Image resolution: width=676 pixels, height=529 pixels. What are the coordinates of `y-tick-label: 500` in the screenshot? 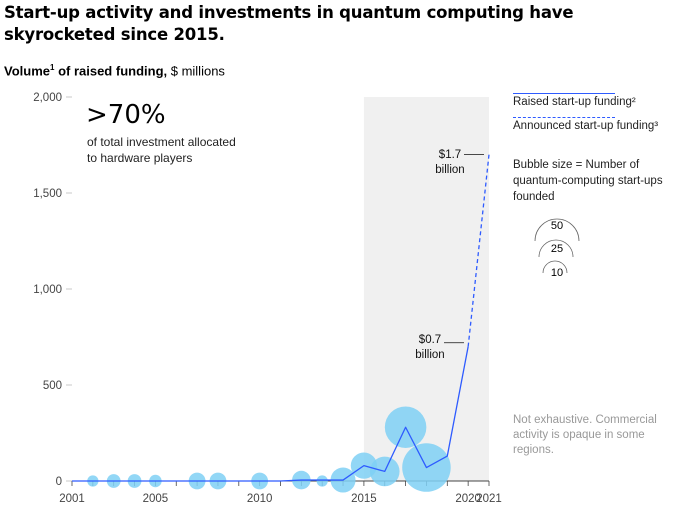 It's located at (52, 386).